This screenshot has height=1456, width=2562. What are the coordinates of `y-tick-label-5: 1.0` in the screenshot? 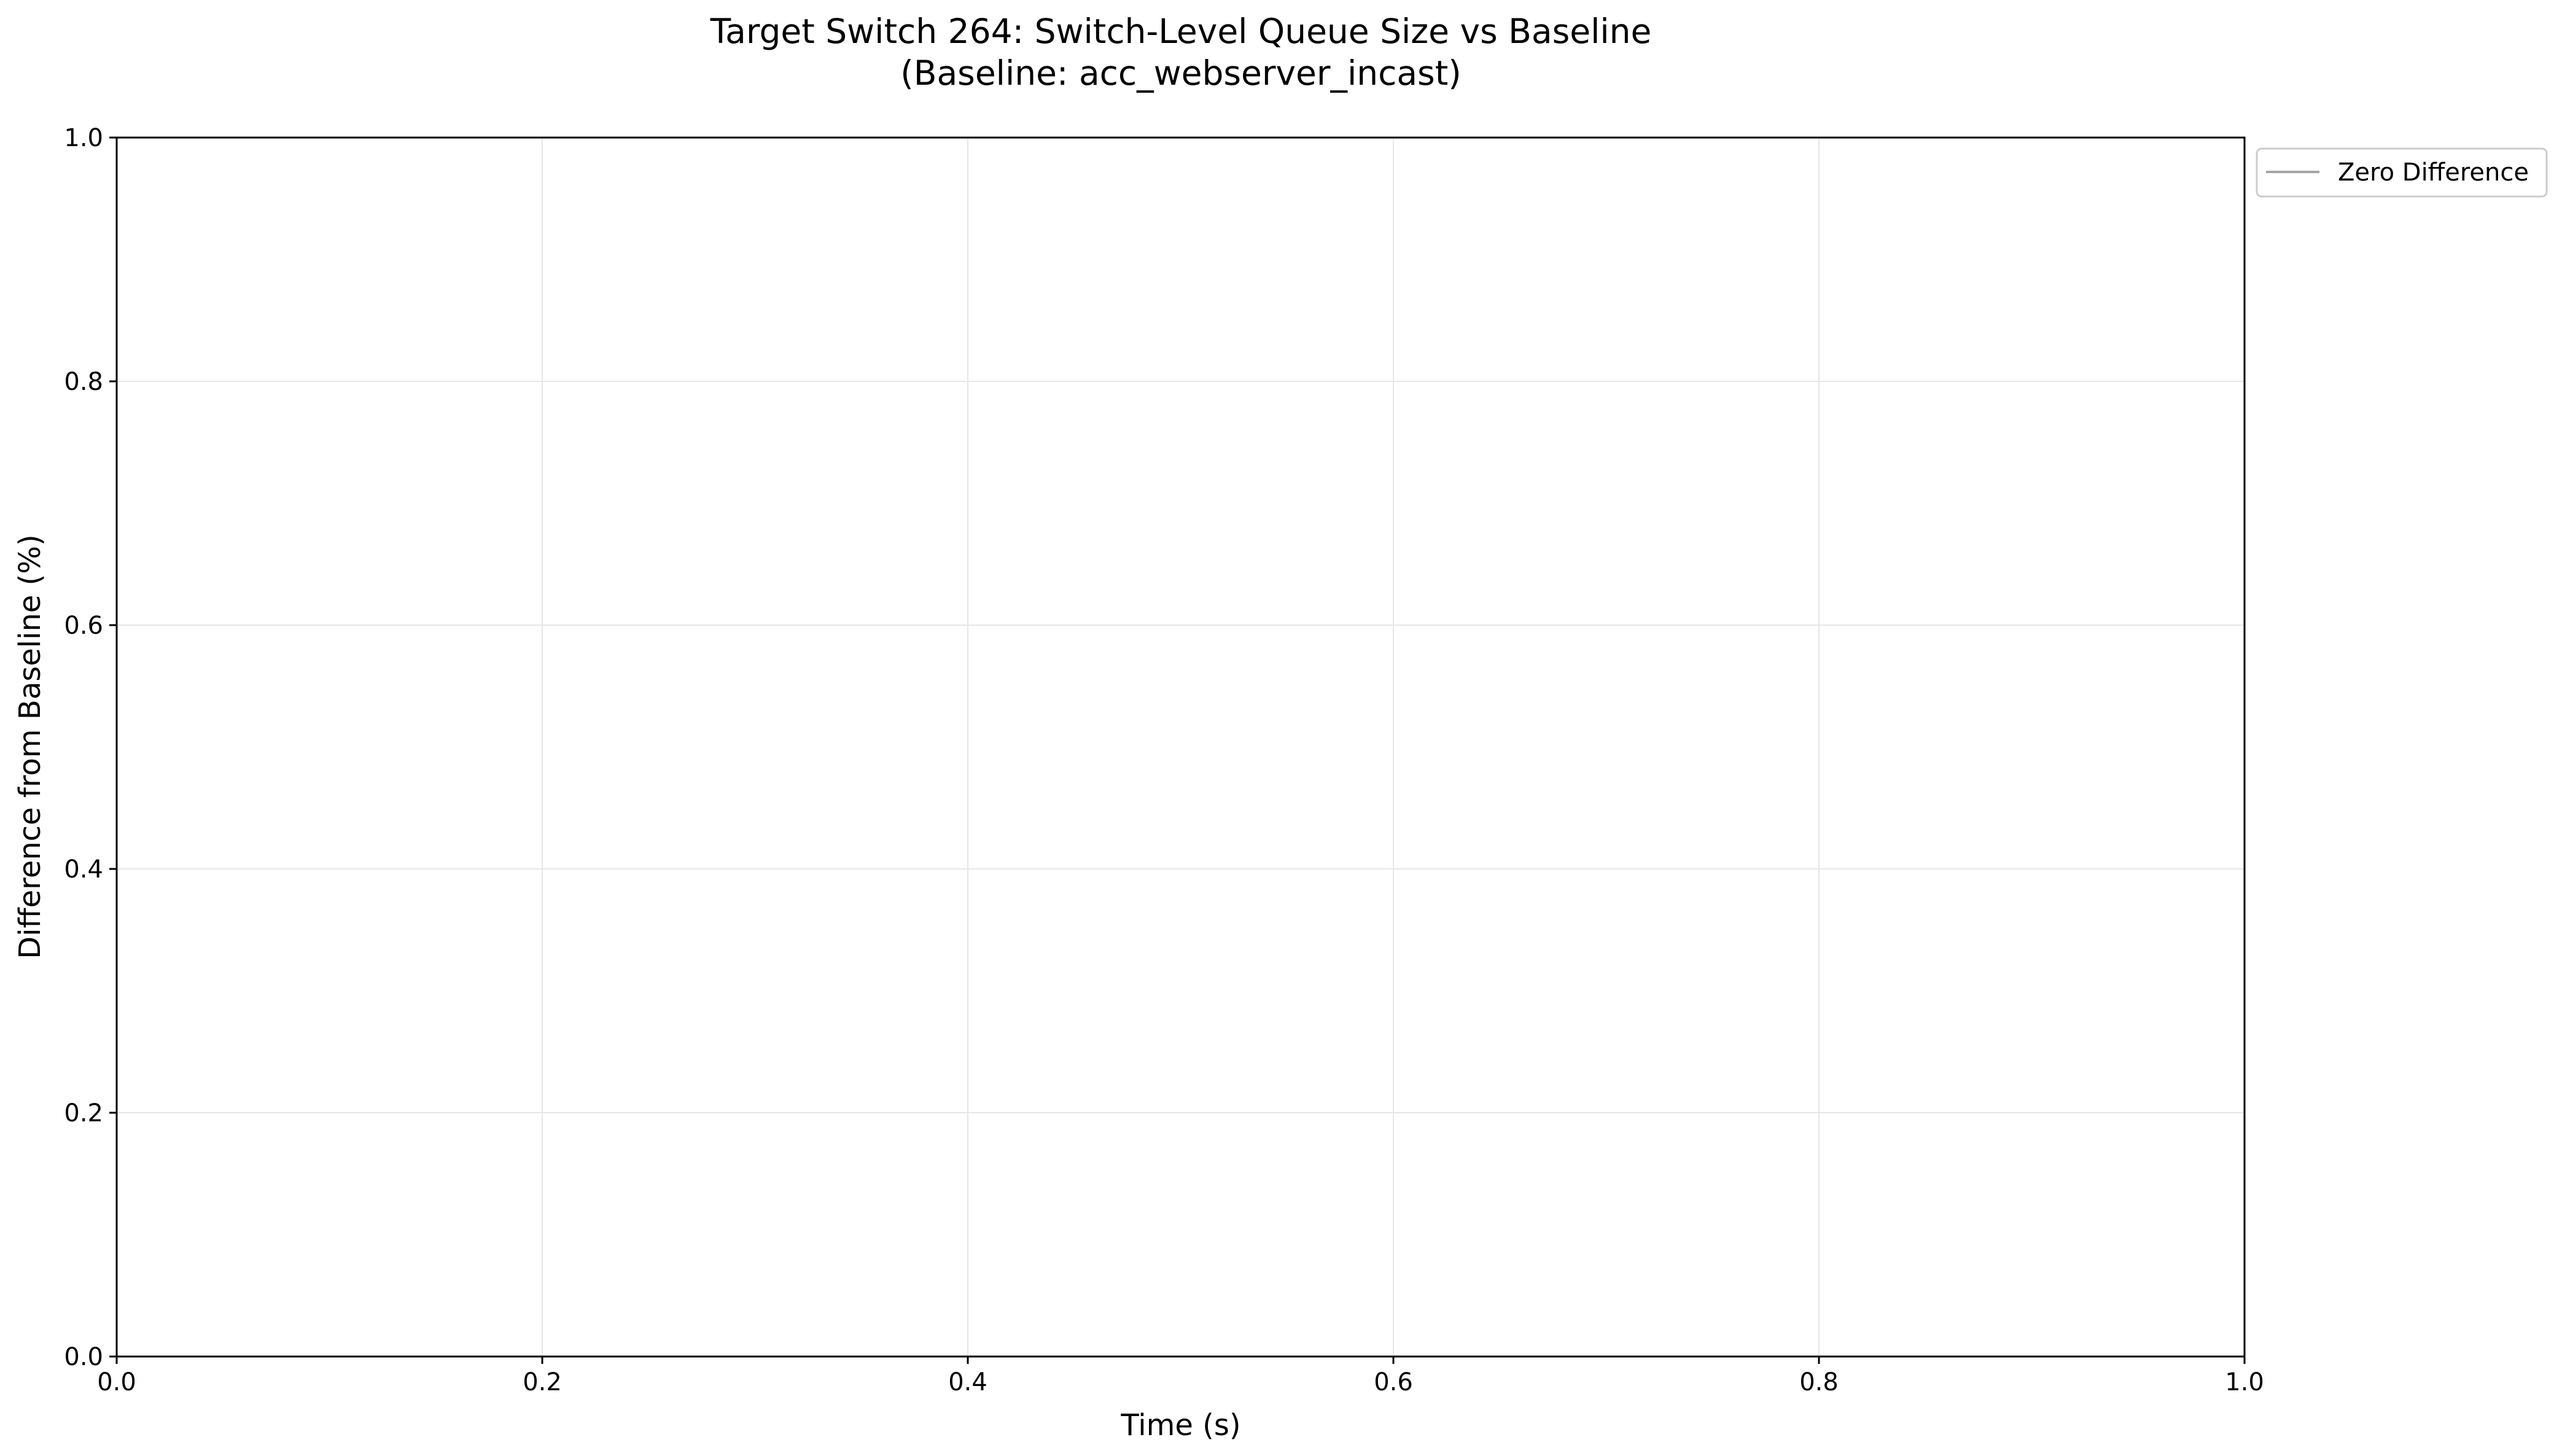 It's located at (83, 138).